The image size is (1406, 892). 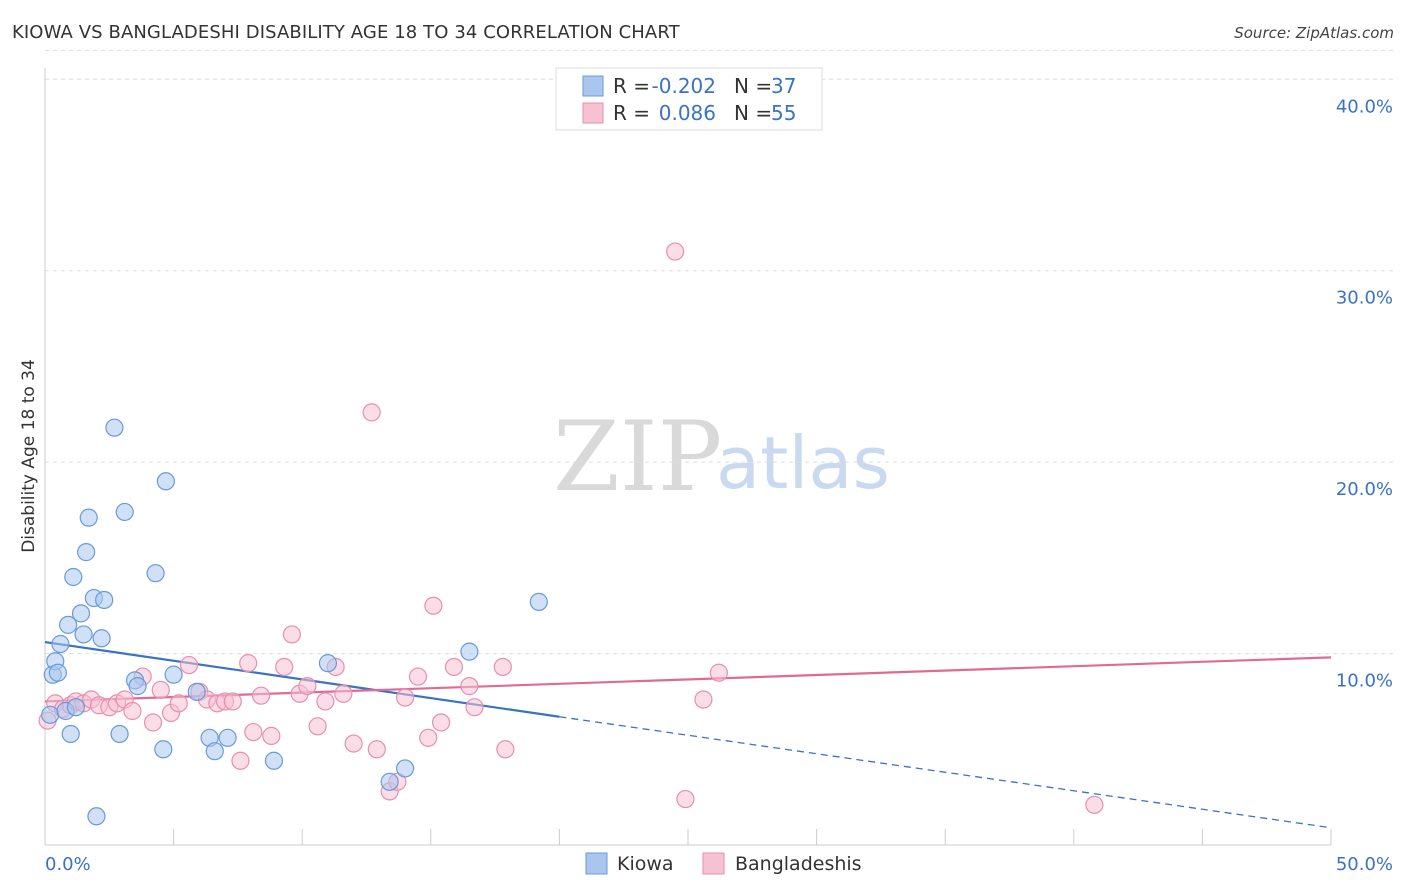 What do you see at coordinates (689, 99) in the screenshot?
I see `correlation-legend: R = -0.202 N = 37 R = 0.086 N = 55` at bounding box center [689, 99].